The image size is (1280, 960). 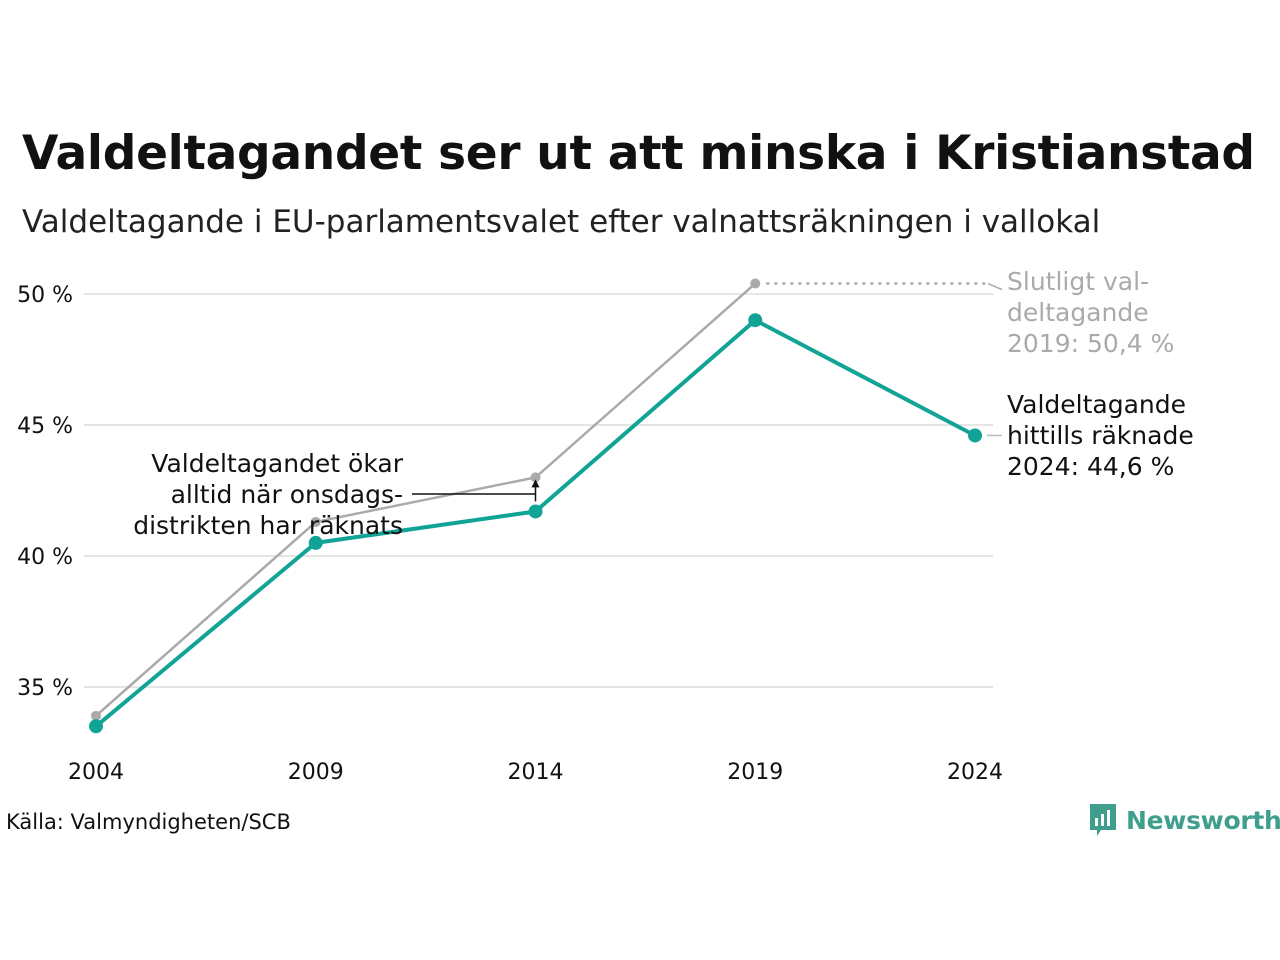 What do you see at coordinates (148, 822) in the screenshot?
I see `source-note: Källa: Valmyndigheten/SCB` at bounding box center [148, 822].